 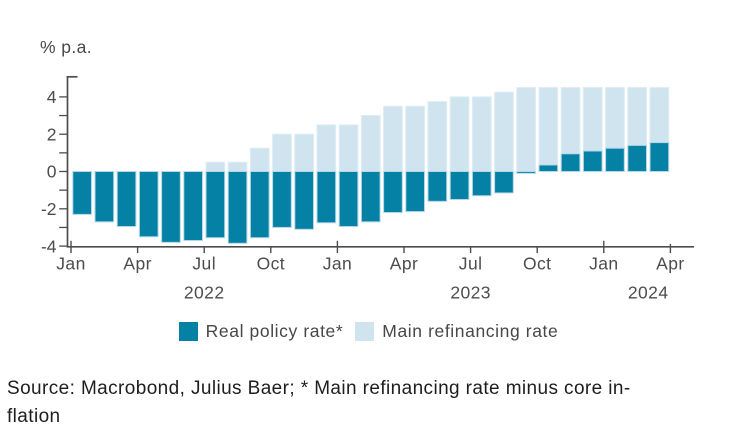 What do you see at coordinates (204, 293) in the screenshot?
I see `x-axis-year-label: 2022` at bounding box center [204, 293].